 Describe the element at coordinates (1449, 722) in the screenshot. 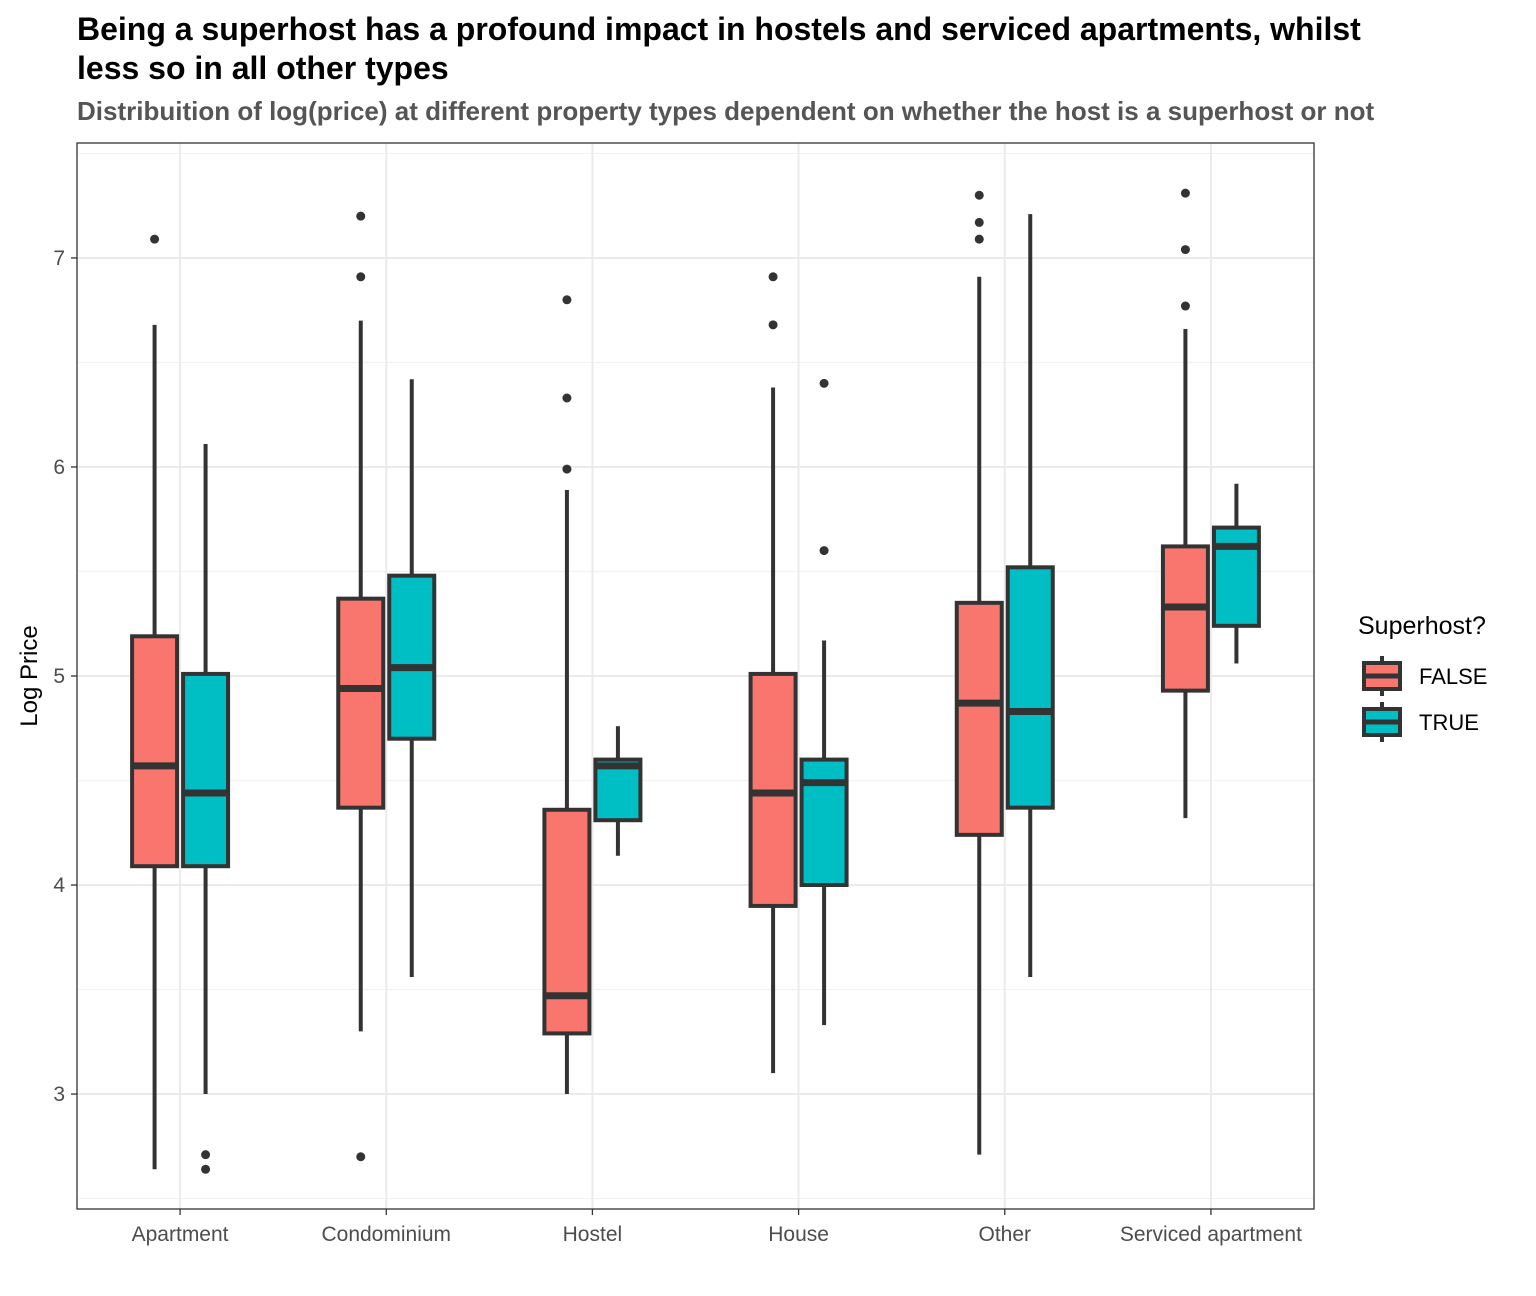

I see `legend-label: TRUE` at that location.